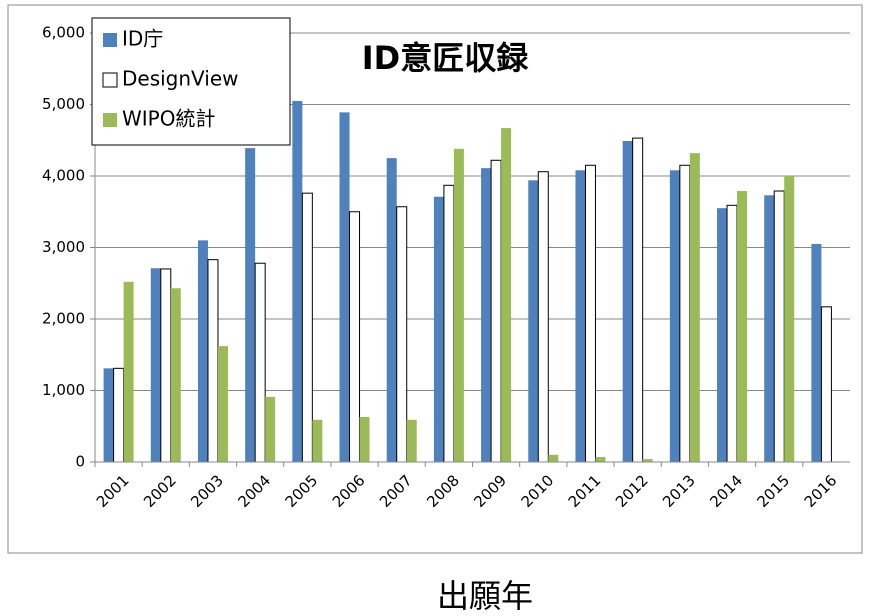 The image size is (873, 616). What do you see at coordinates (63, 247) in the screenshot?
I see `y-tick-label: 3,000` at bounding box center [63, 247].